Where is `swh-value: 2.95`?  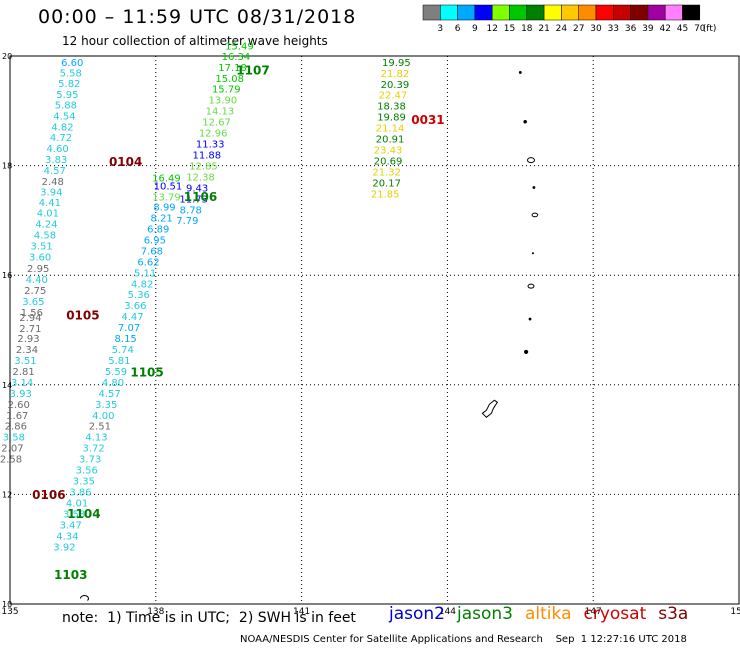 swh-value: 2.95 is located at coordinates (38, 269).